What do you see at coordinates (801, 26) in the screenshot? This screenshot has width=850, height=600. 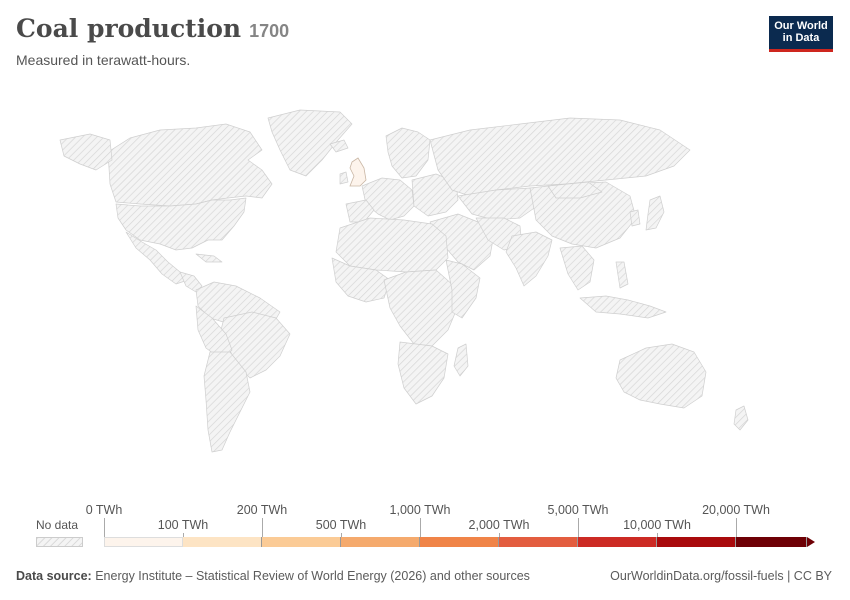 I see `logo-line-1: Our World` at bounding box center [801, 26].